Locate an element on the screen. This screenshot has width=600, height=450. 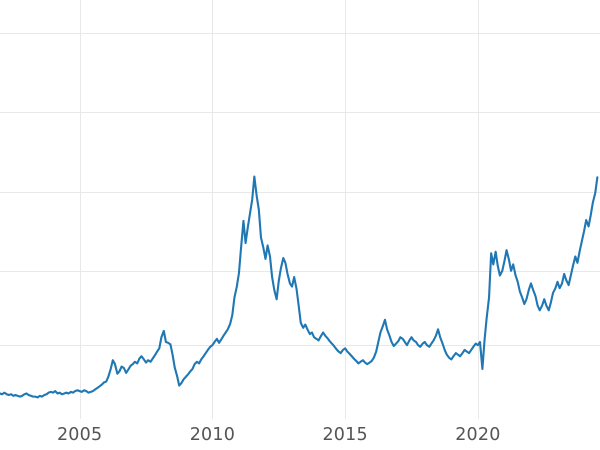
x-axis: 2005 2010 2015 2020 is located at coordinates (300, 430).